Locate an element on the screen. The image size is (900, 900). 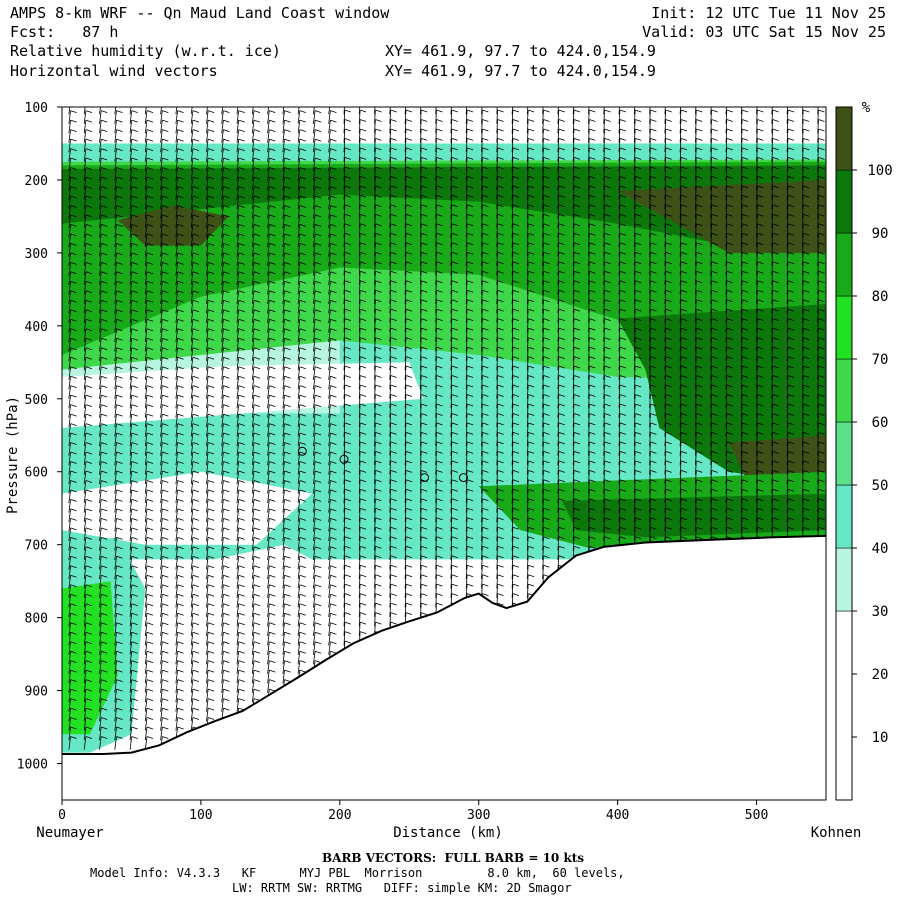
wind-barb-flag-2062 is located at coordinates (531, 301).